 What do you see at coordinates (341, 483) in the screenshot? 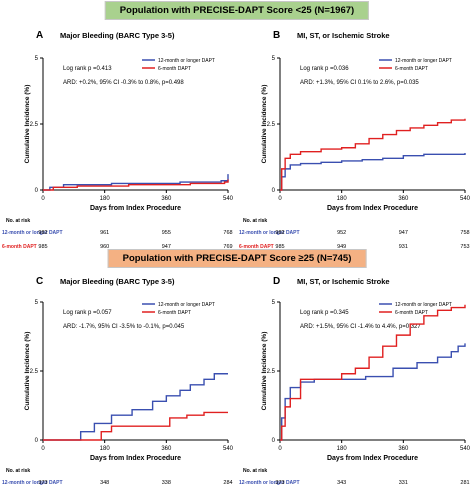
I see `at-risk-value: 343` at bounding box center [341, 483].